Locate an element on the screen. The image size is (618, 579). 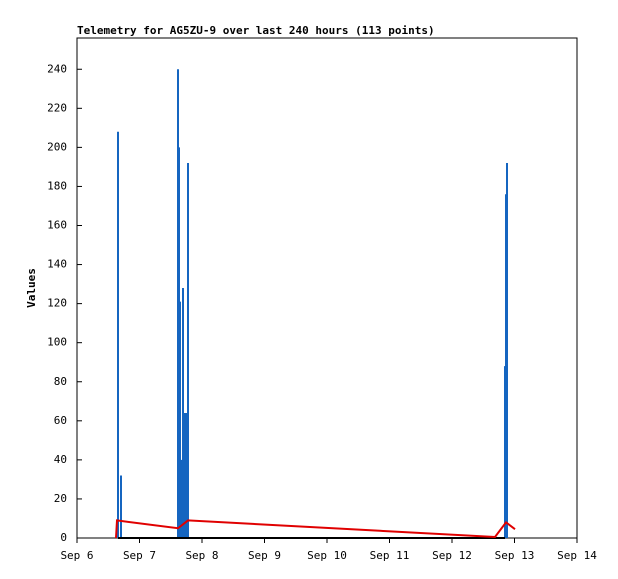
y-tick-label: 80 is located at coordinates (60, 381).